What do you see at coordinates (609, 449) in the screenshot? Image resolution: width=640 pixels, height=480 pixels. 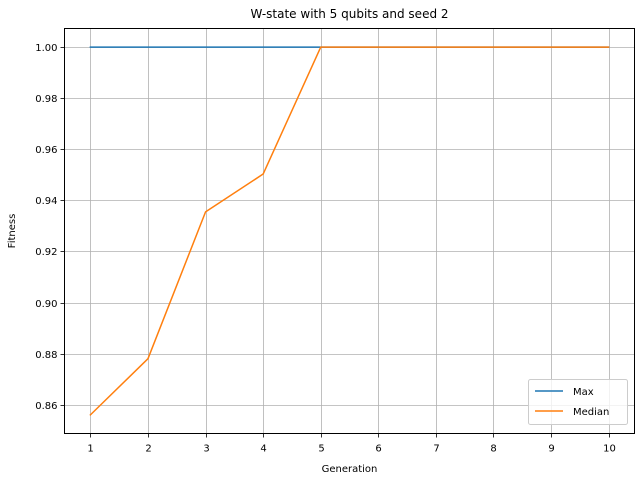 I see `x-tick-label: 10` at bounding box center [609, 449].